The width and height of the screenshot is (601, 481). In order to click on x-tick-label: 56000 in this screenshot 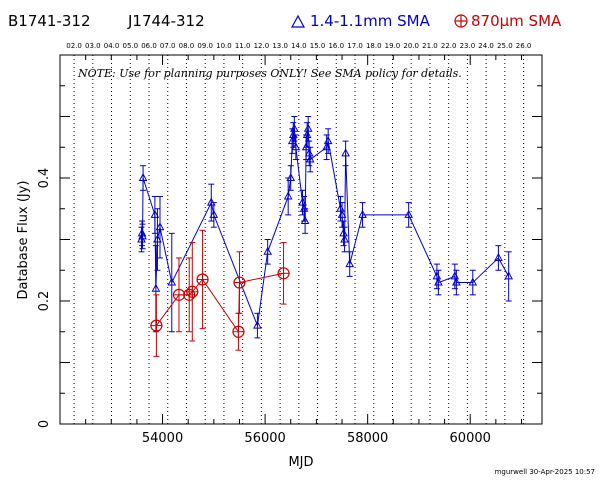, I will do `click(264, 438)`.